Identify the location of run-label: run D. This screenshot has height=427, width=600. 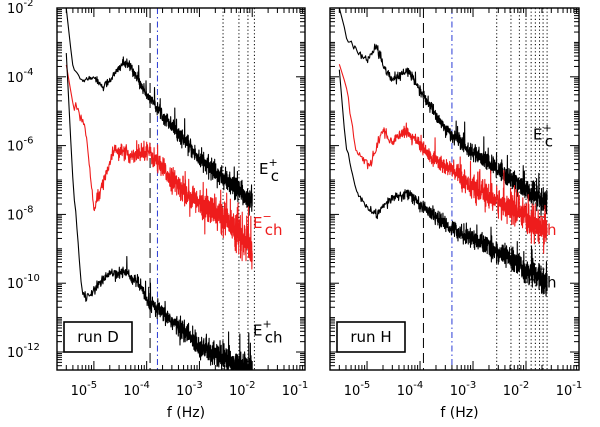
(98, 337).